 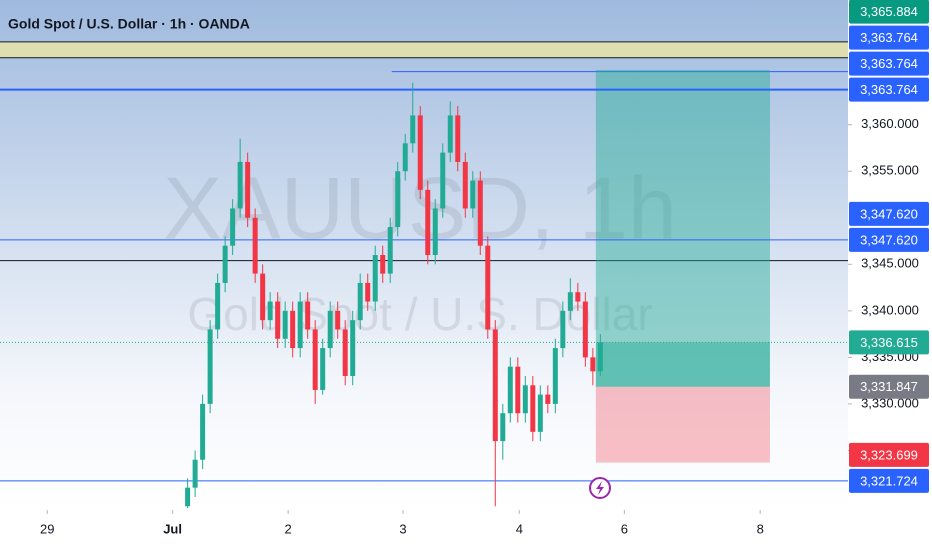 What do you see at coordinates (890, 123) in the screenshot?
I see `y-tick-label: 3,360.000` at bounding box center [890, 123].